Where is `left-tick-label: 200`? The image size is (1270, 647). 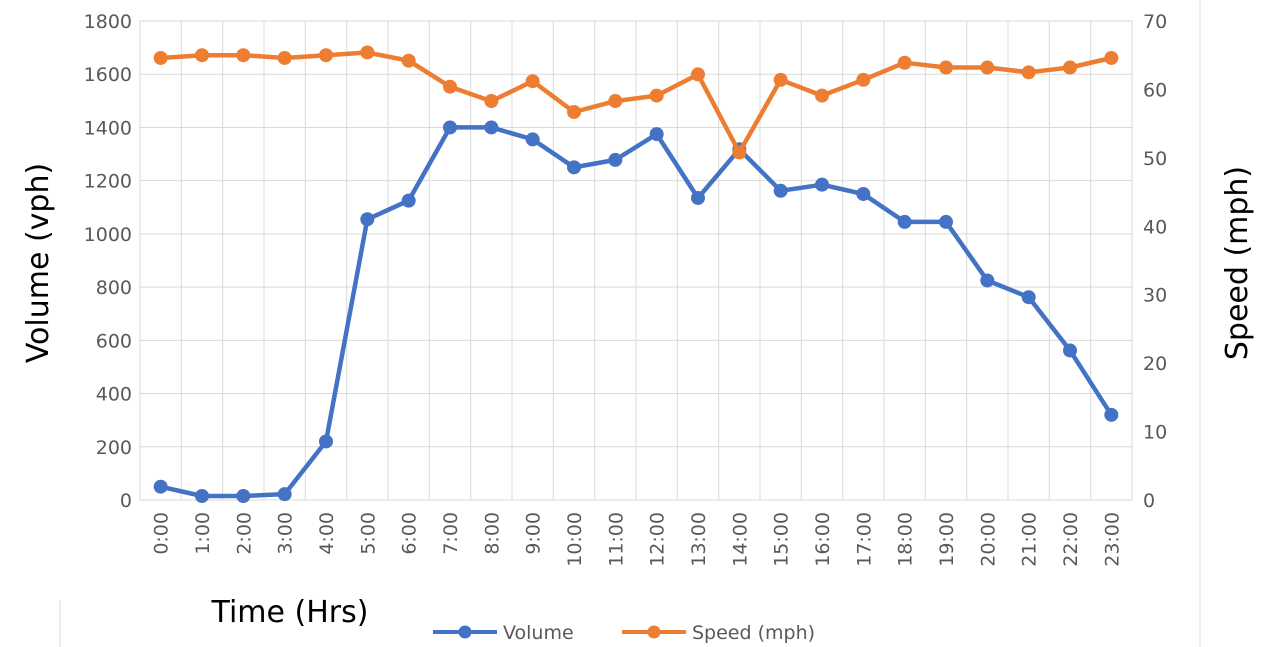
left-tick-label: 200 is located at coordinates (114, 448).